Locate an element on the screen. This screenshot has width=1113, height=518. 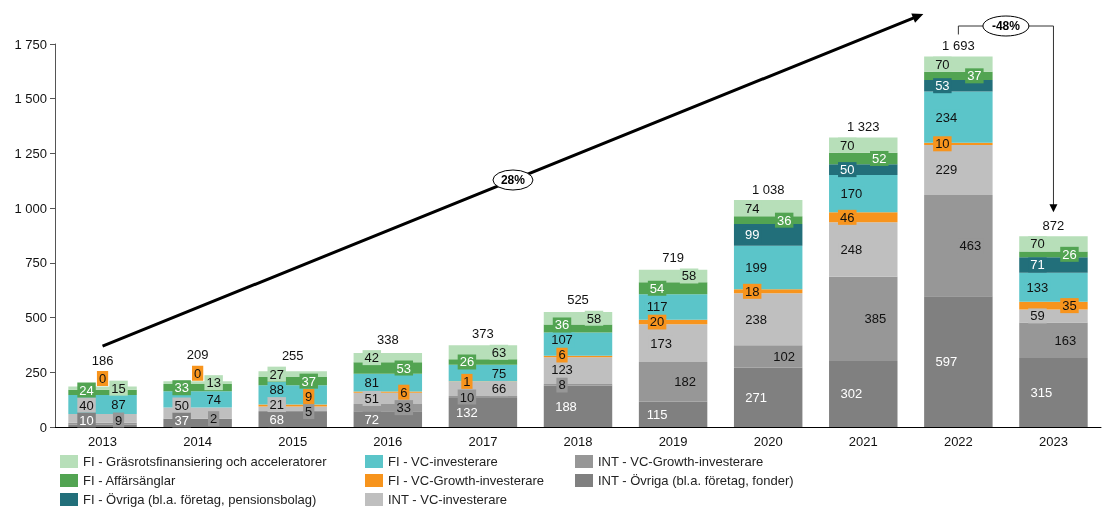
x-tick-label: 2016 is located at coordinates (388, 441).